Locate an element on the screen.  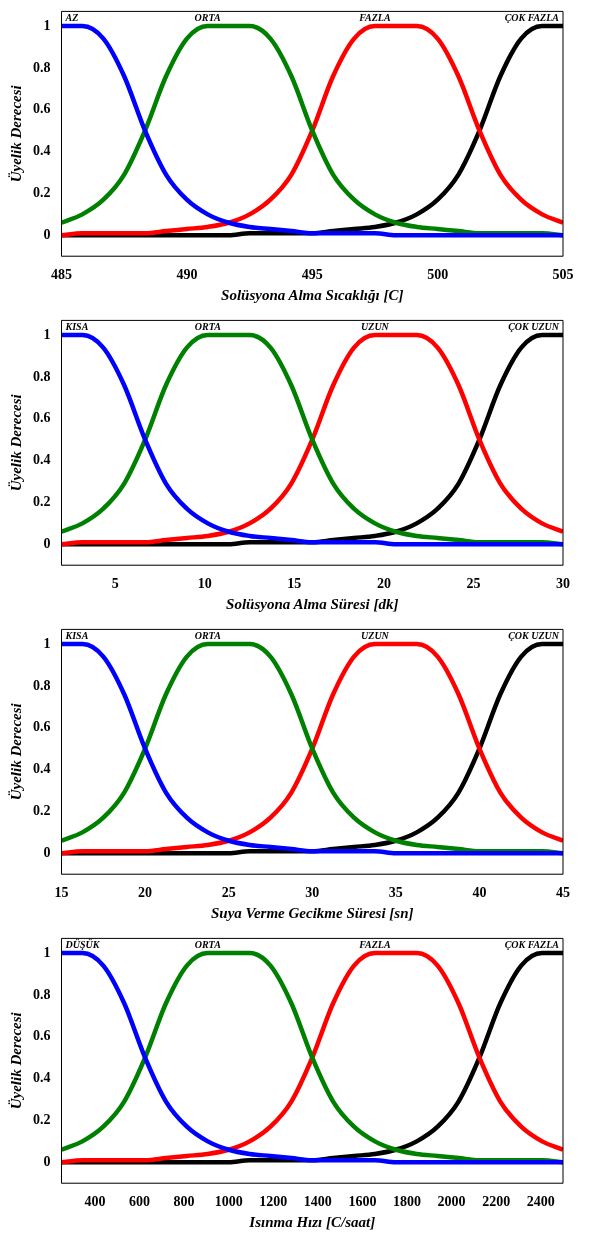
x-tick-label: 45 is located at coordinates (563, 893).